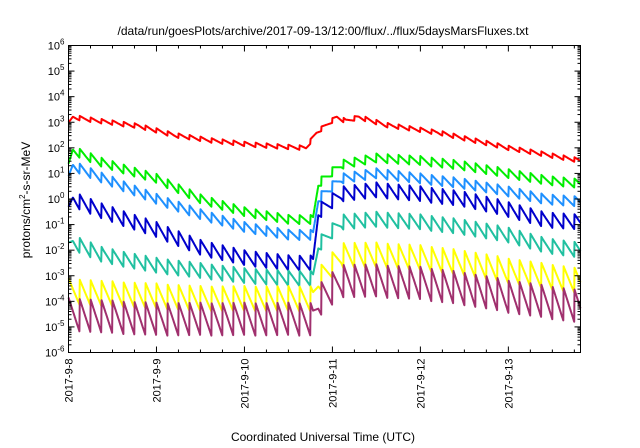 This screenshot has width=640, height=448. I want to click on x-tick-label: 2017-9-10, so click(245, 384).